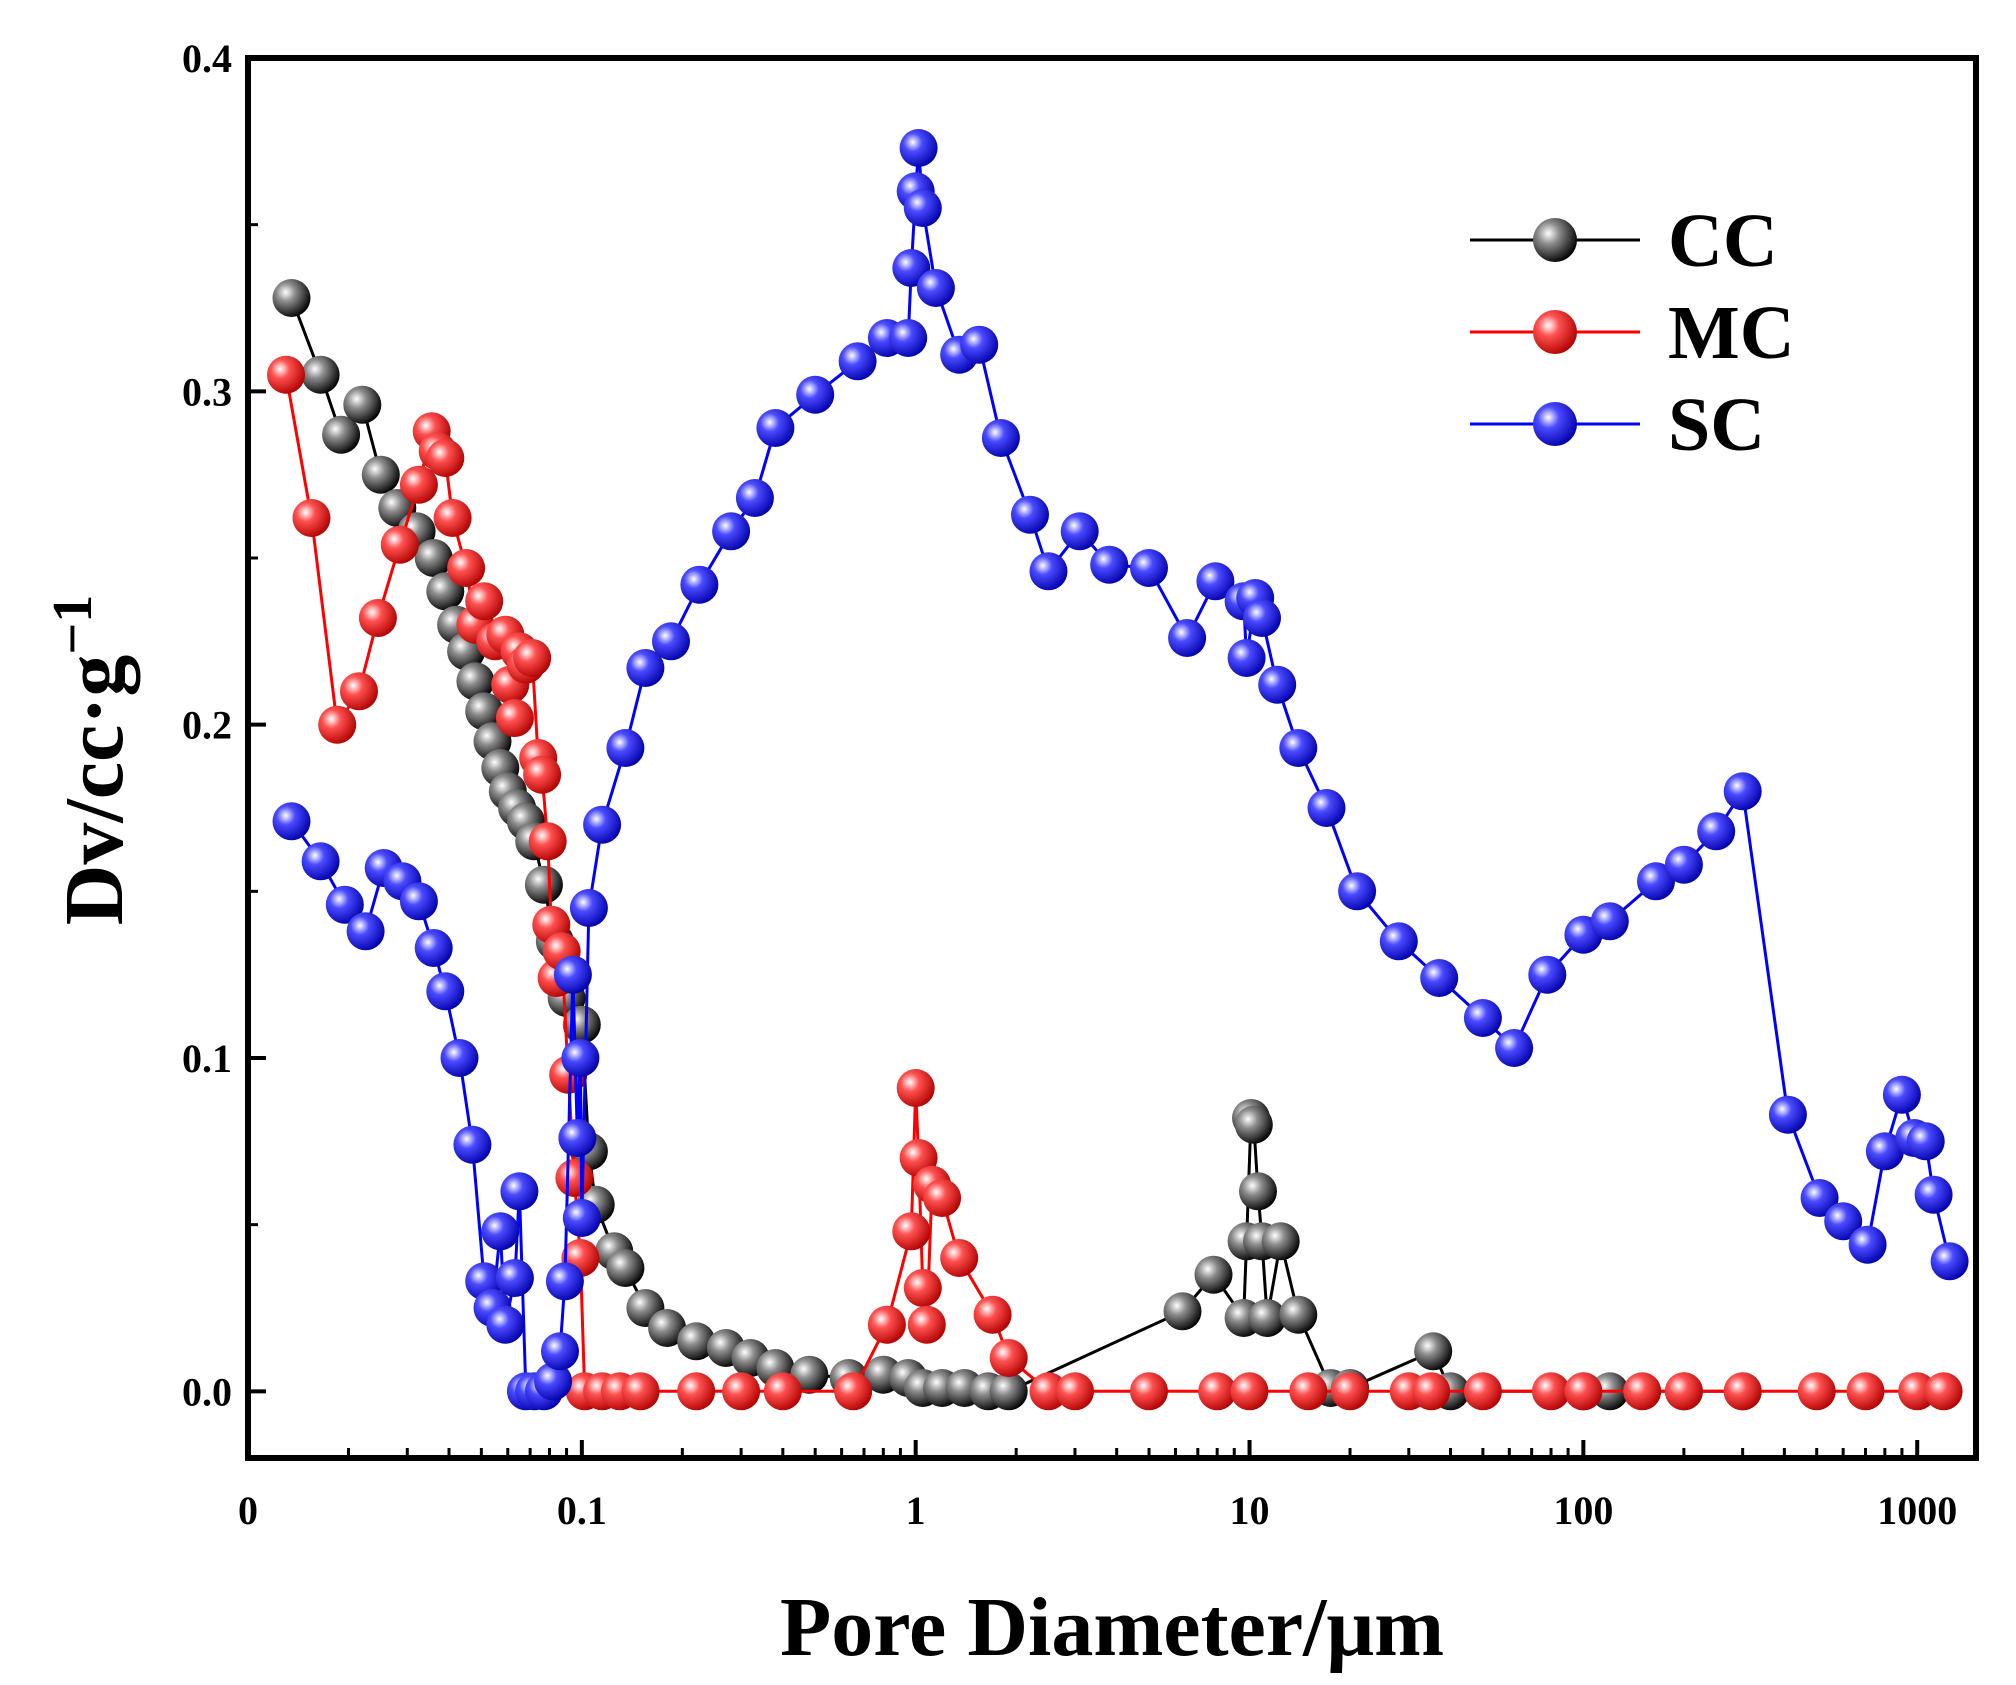 The width and height of the screenshot is (2016, 1685). What do you see at coordinates (207, 725) in the screenshot?
I see `y-tick-label: 0.2` at bounding box center [207, 725].